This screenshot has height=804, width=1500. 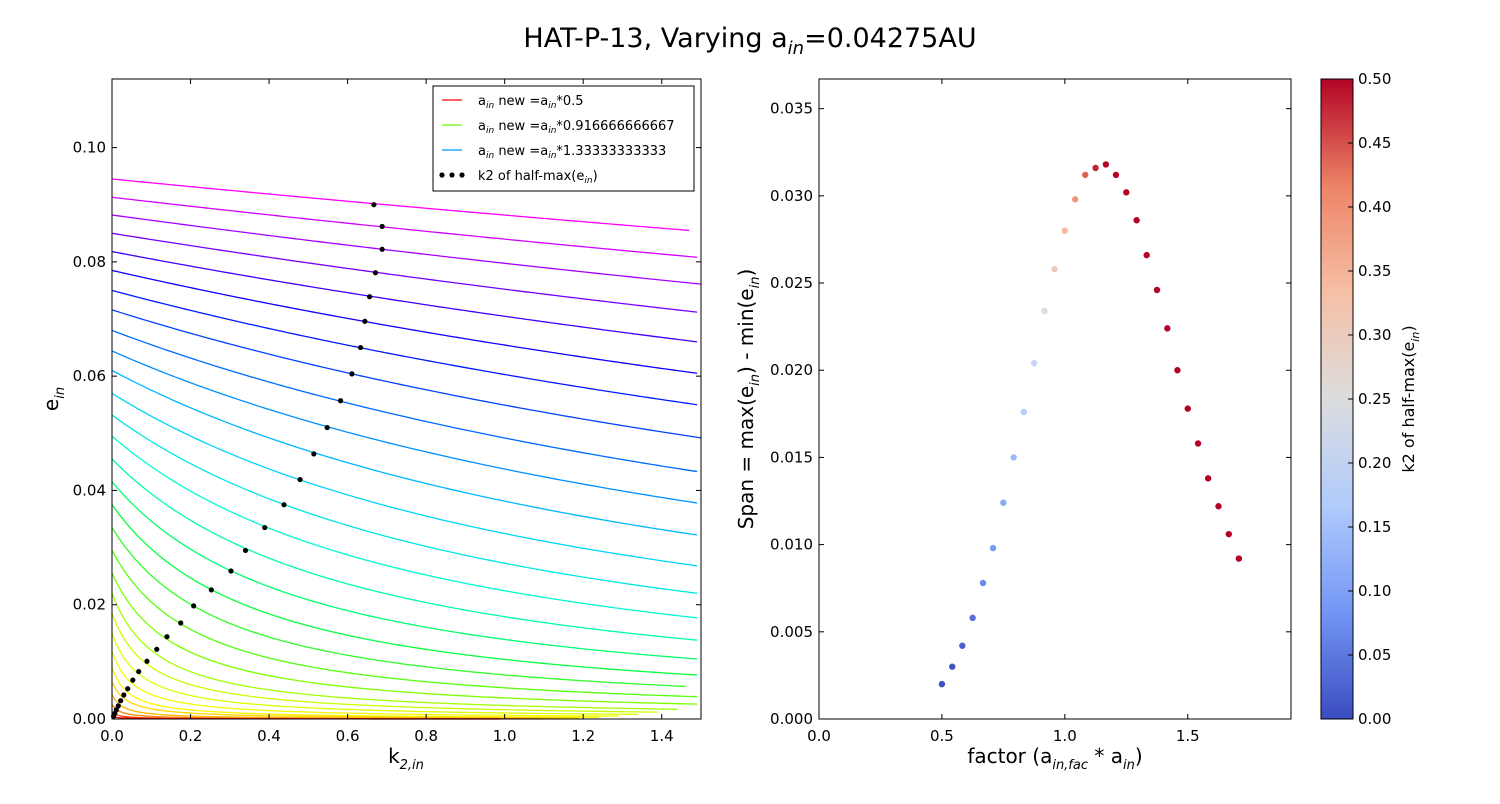 What do you see at coordinates (1374, 527) in the screenshot?
I see `colorbar-tick-label: 0.15` at bounding box center [1374, 527].